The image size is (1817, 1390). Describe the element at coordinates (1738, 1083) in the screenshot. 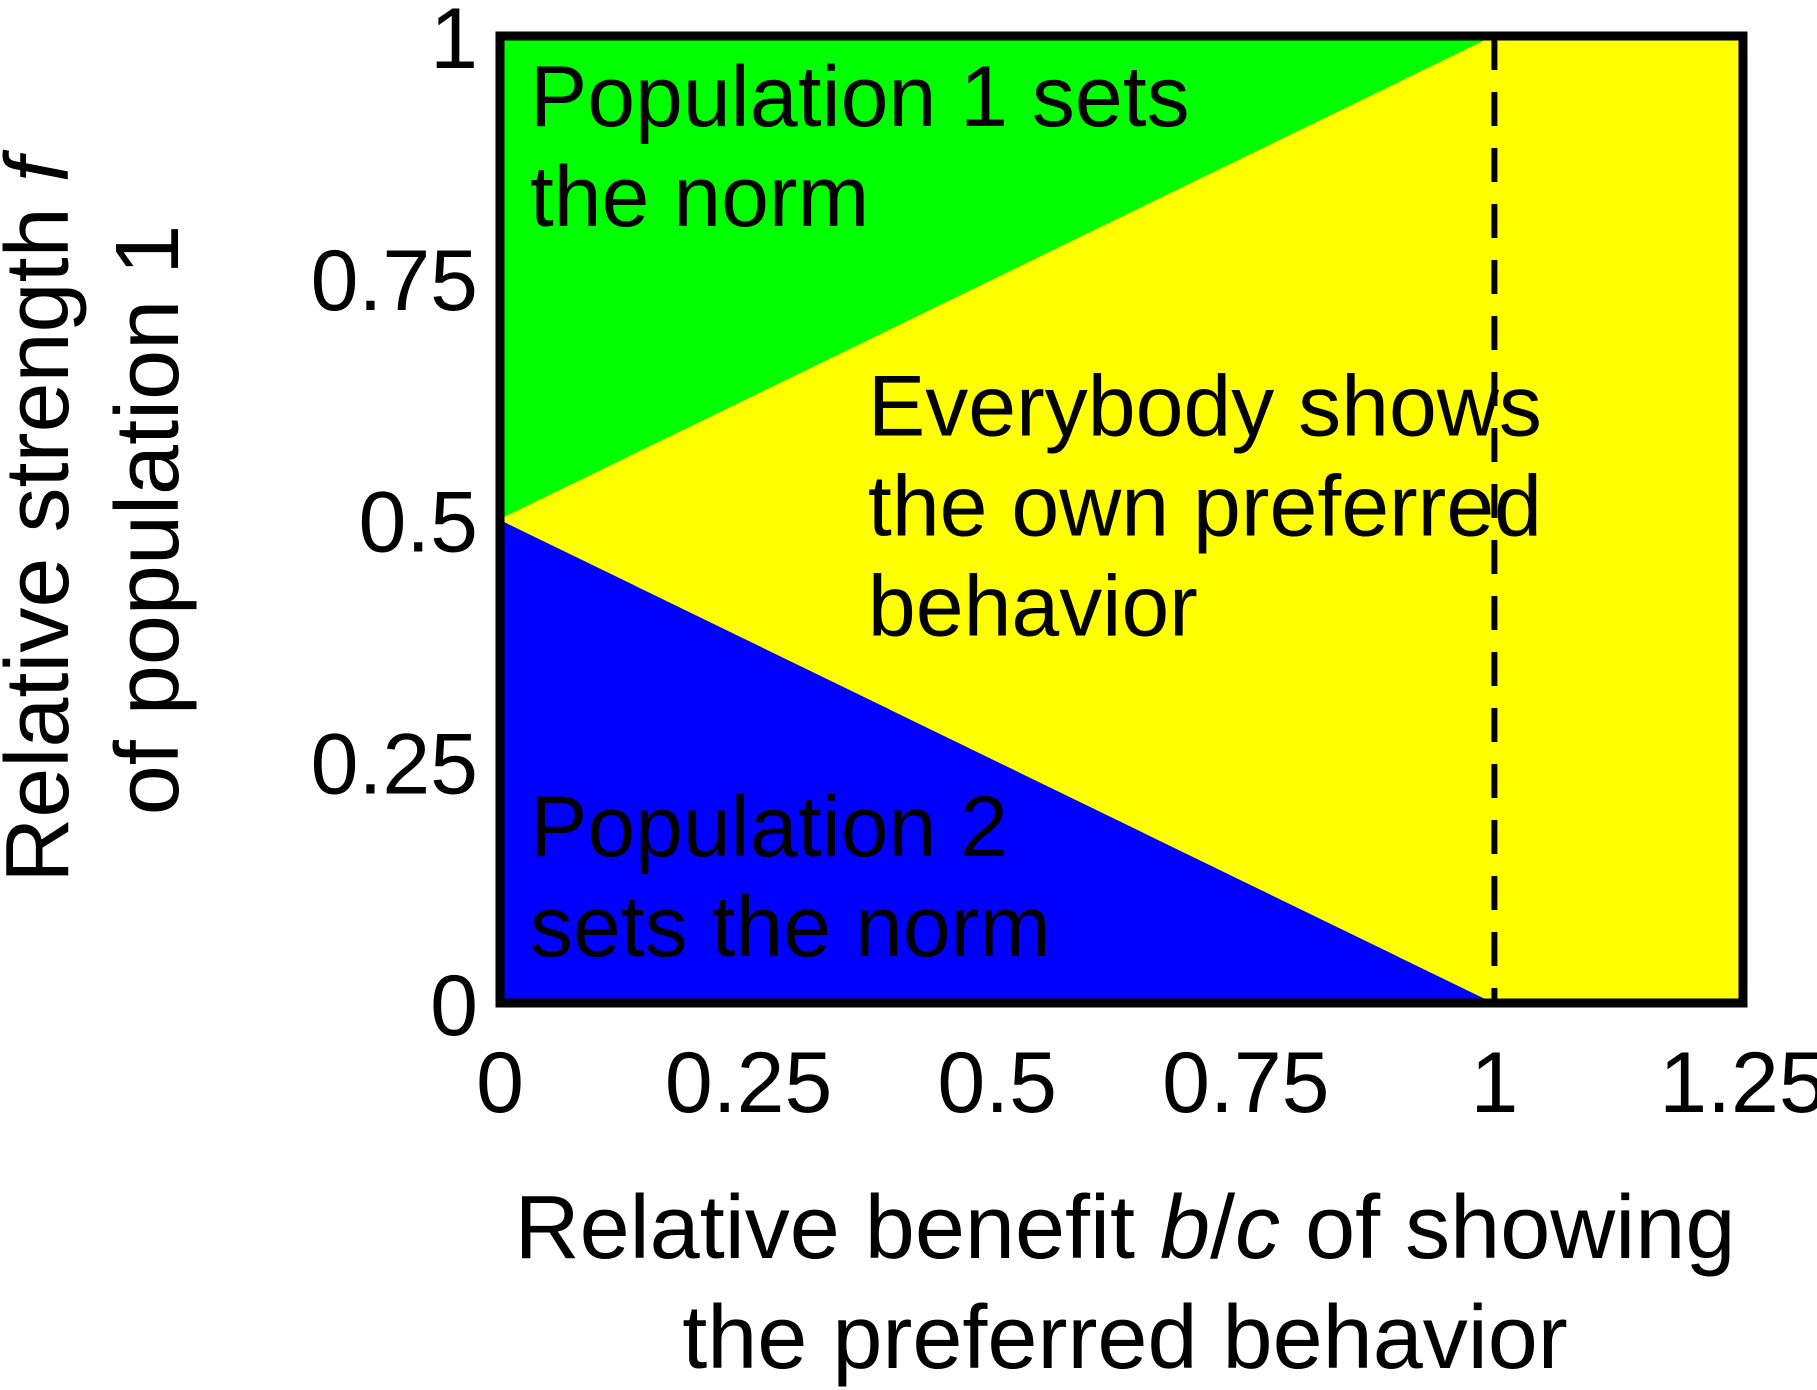

I see `x-tick-label: 1.25` at that location.